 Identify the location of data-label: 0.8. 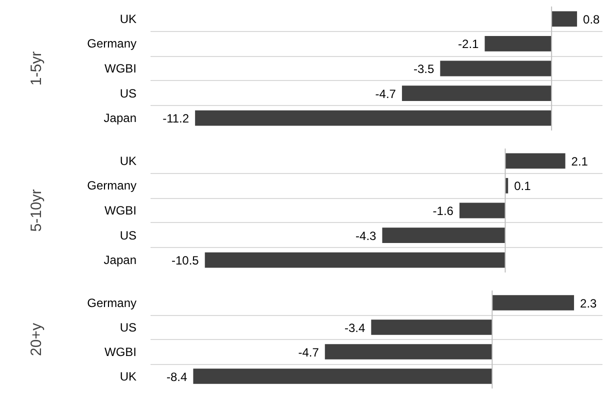
(591, 19).